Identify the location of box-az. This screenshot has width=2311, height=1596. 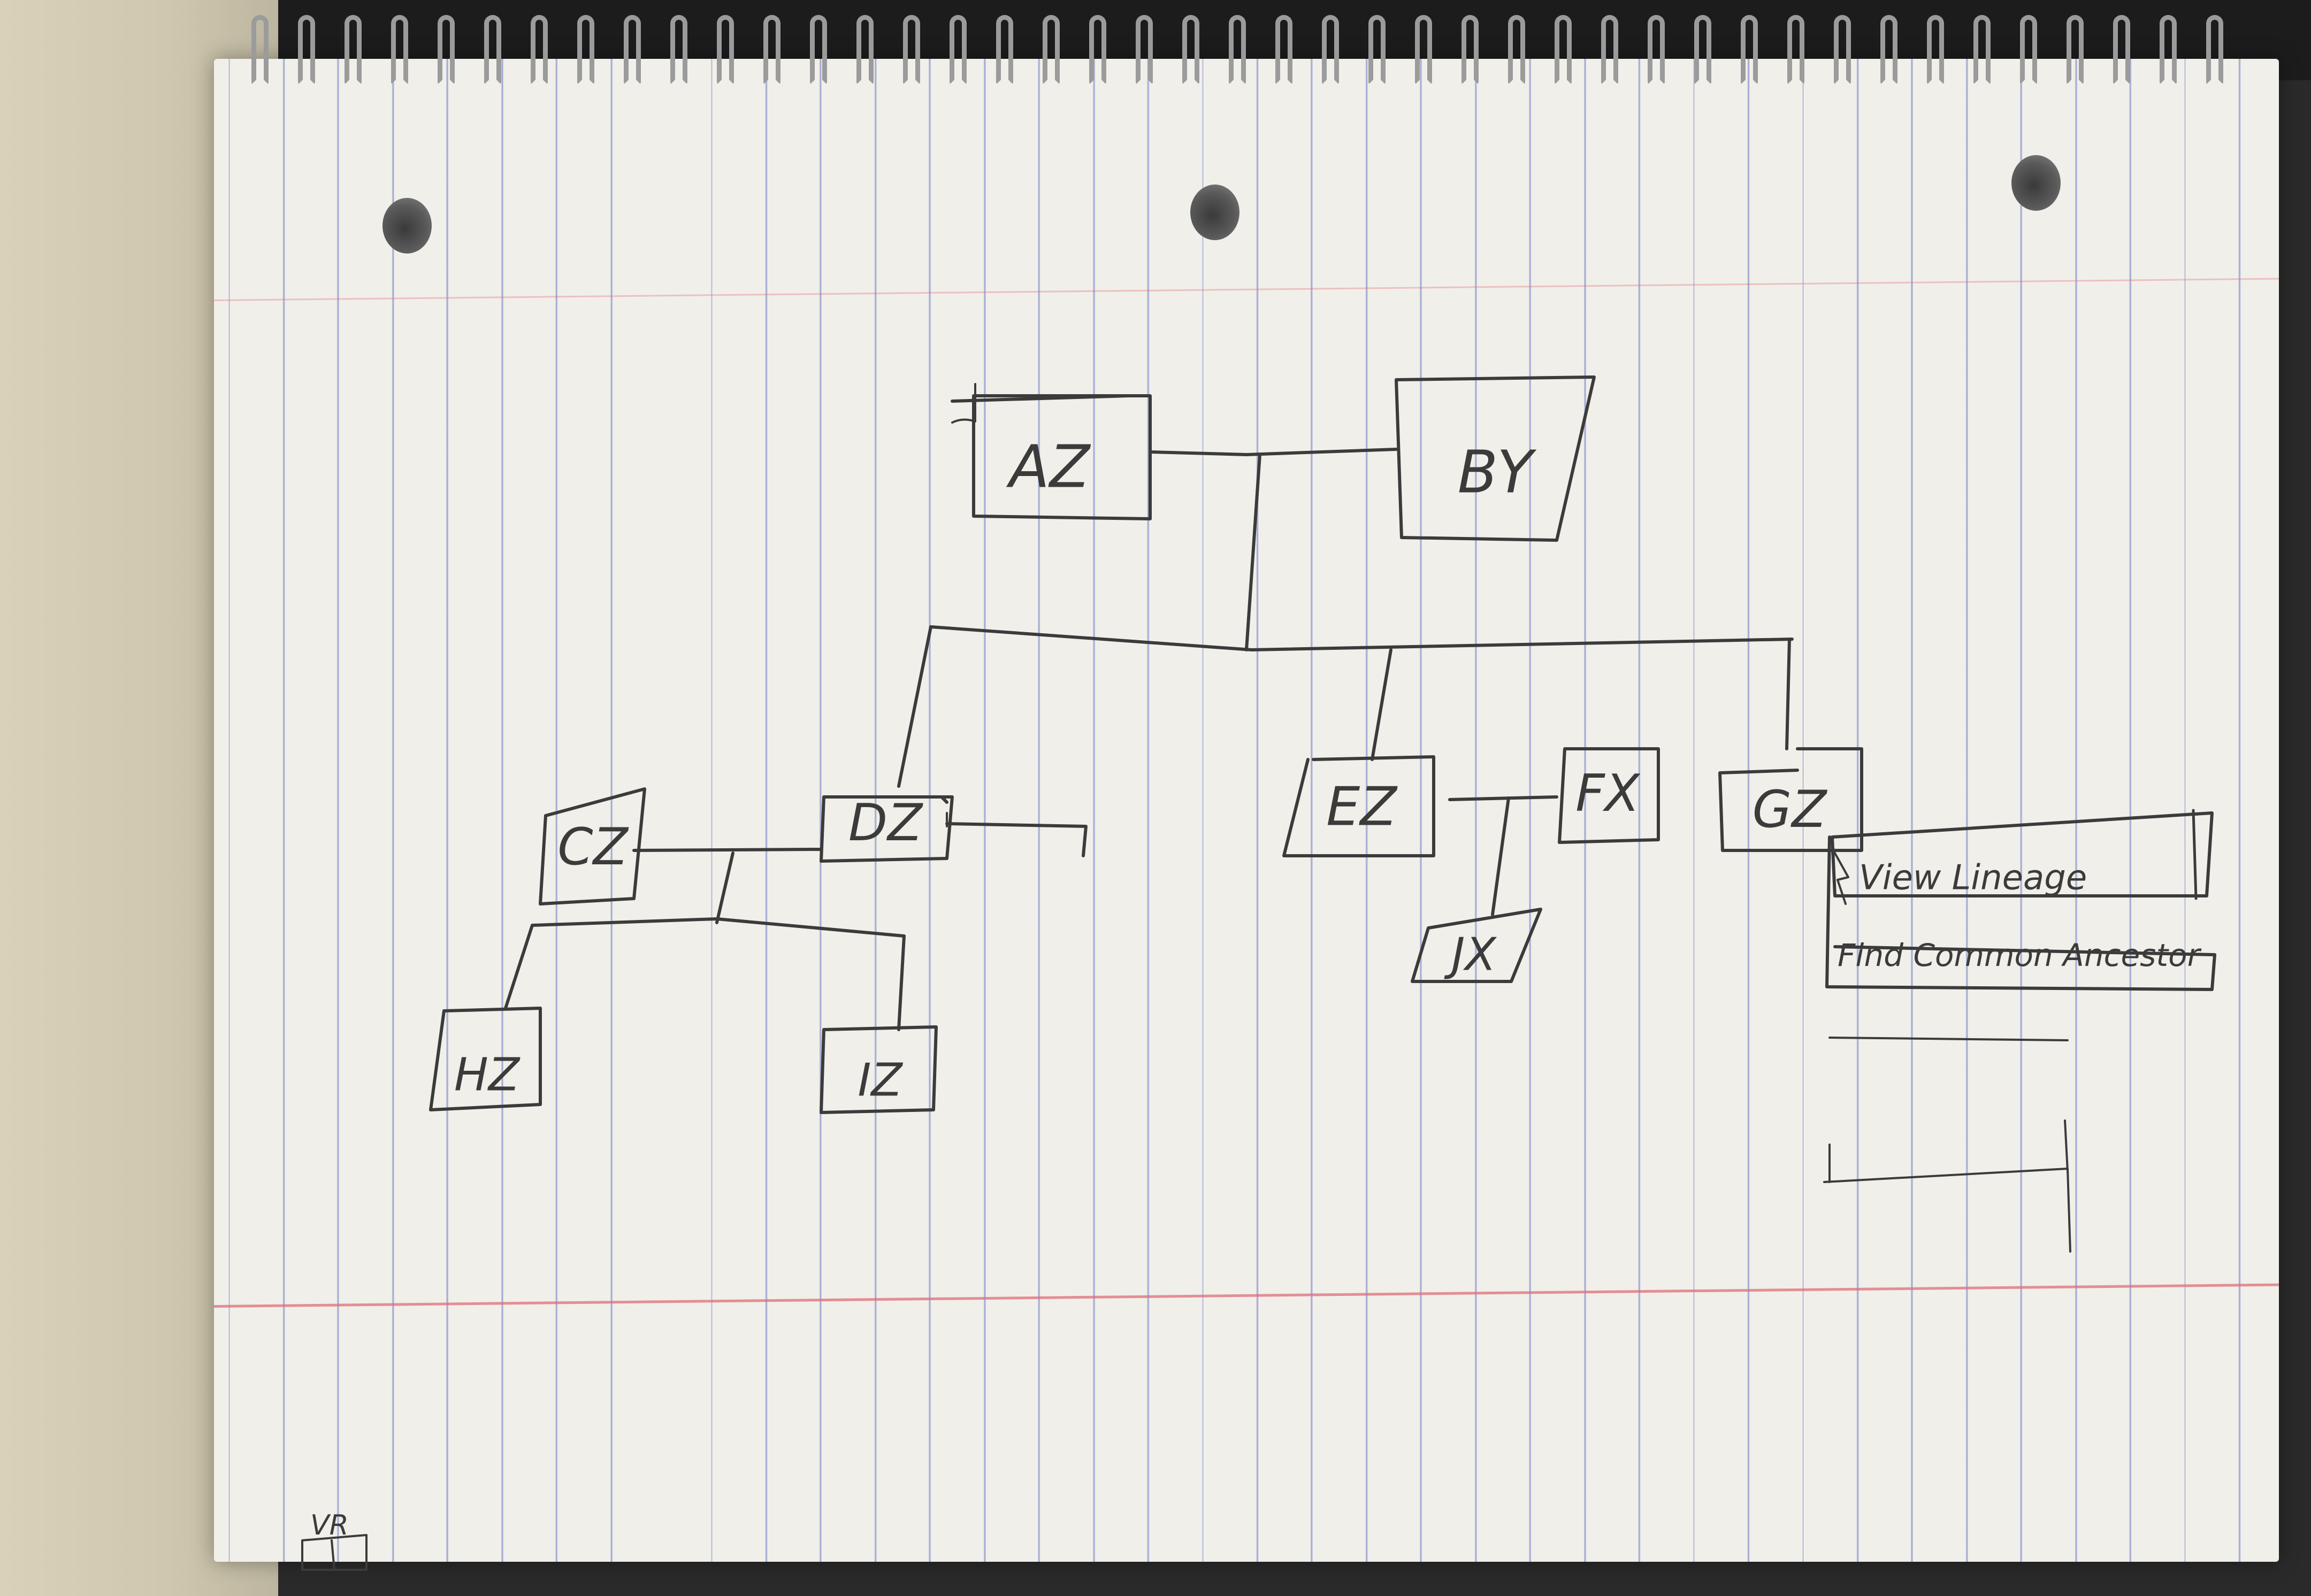
(1051, 457).